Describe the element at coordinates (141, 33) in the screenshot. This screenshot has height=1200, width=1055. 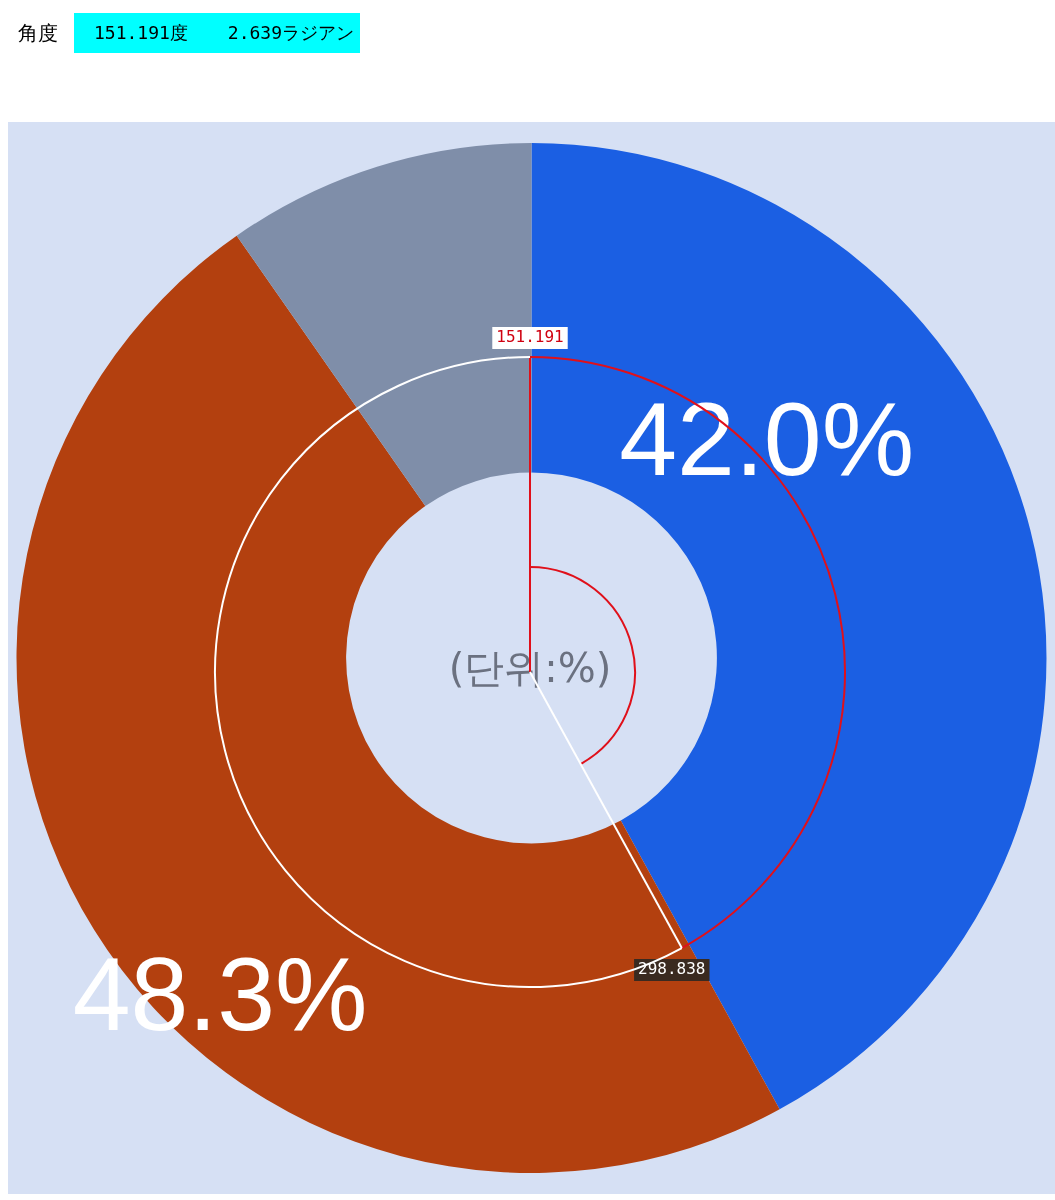
I see `text: 151.191度` at that location.